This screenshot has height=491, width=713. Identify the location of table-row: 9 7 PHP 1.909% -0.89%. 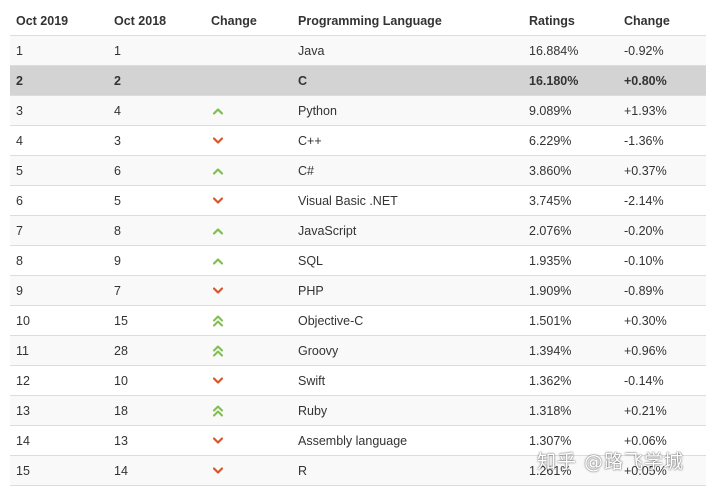
(358, 290).